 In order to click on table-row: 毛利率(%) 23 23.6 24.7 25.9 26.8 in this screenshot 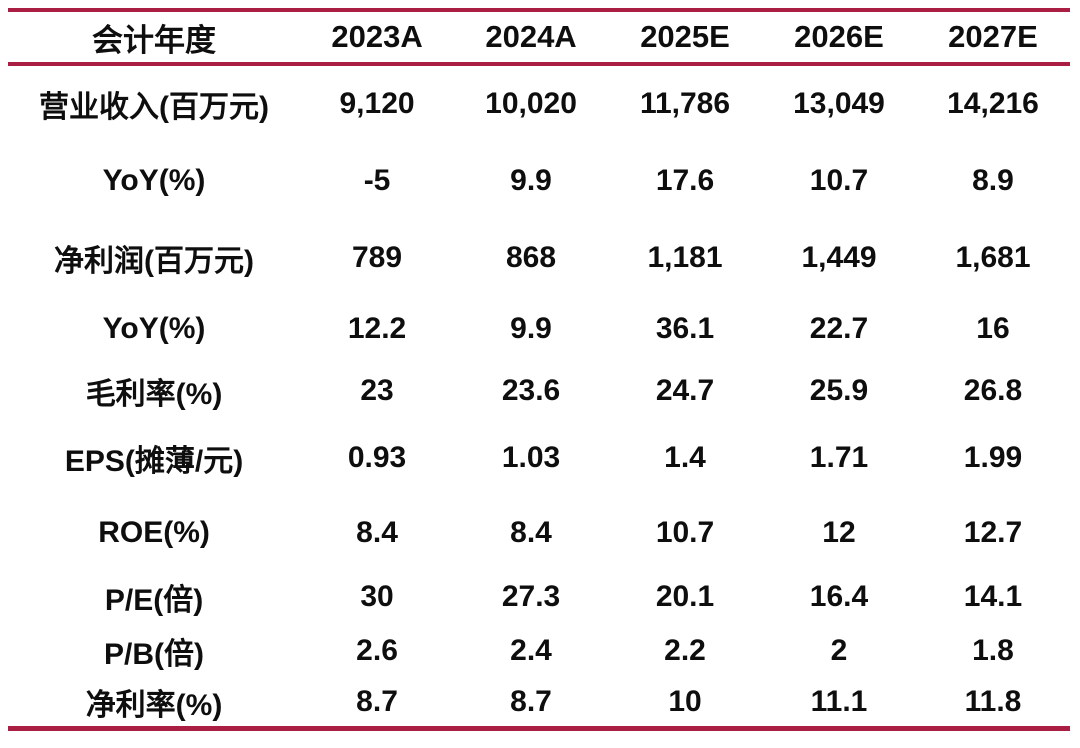, I will do `click(539, 391)`.